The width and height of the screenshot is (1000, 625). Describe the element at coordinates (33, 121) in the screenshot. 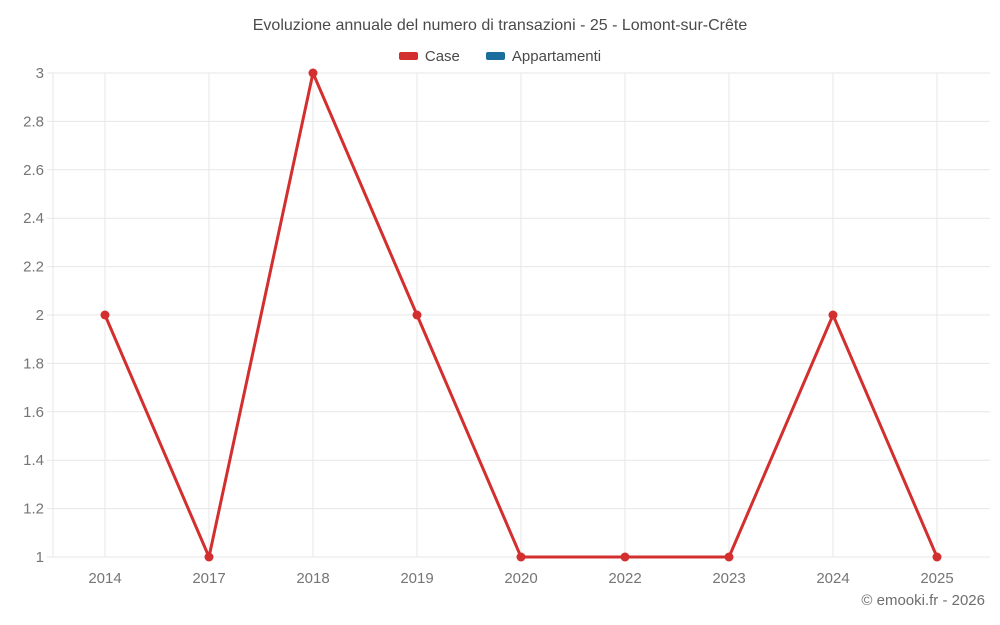

I see `y-tick-label: 2.8` at that location.